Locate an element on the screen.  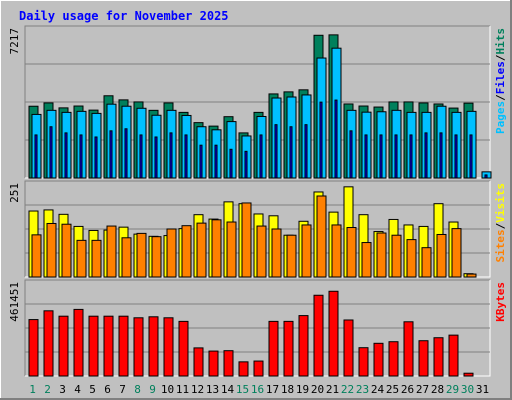
metric-label-visits: Visits is located at coordinates (500, 203).